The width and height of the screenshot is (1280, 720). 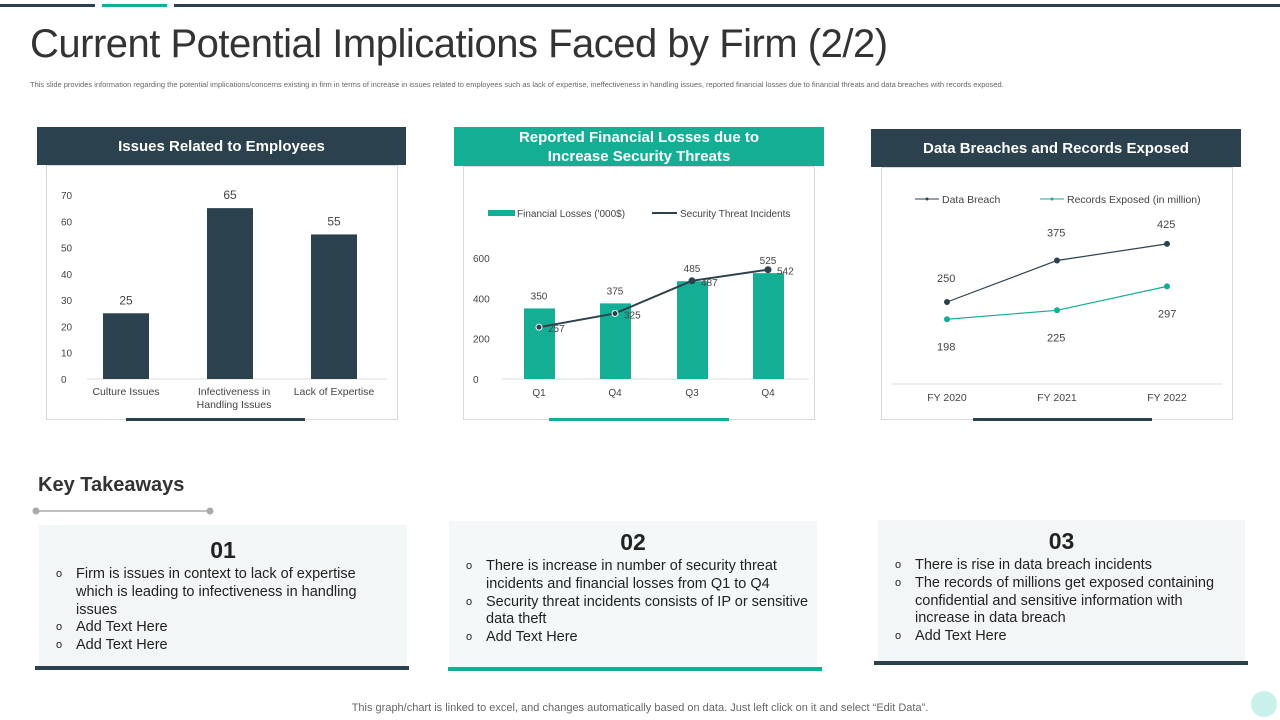 What do you see at coordinates (481, 340) in the screenshot?
I see `y-tick-label: 200` at bounding box center [481, 340].